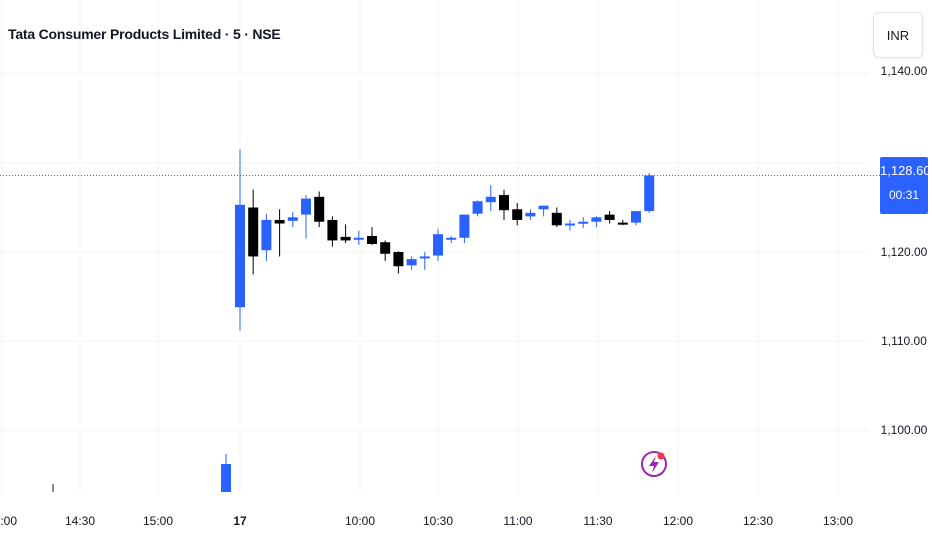  I want to click on y-tick-label: 1,120.00, so click(904, 252).